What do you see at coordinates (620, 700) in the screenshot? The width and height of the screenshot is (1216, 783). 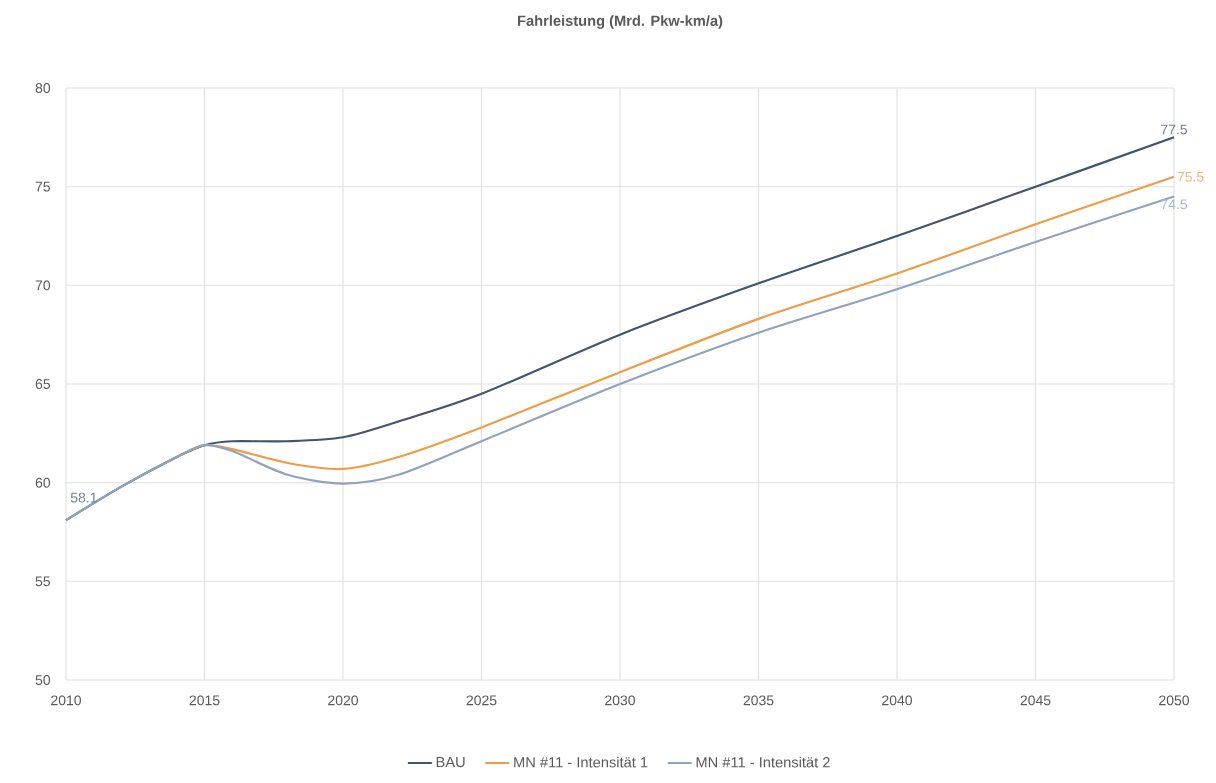 I see `x-tick-label: 2030` at bounding box center [620, 700].